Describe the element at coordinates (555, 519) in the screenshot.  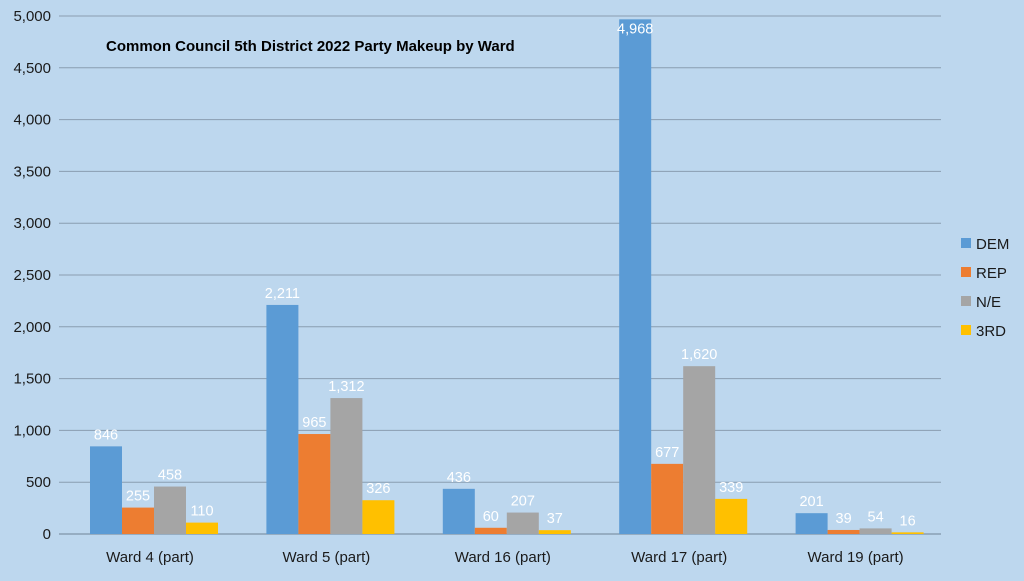
I see `data-label: 37` at that location.